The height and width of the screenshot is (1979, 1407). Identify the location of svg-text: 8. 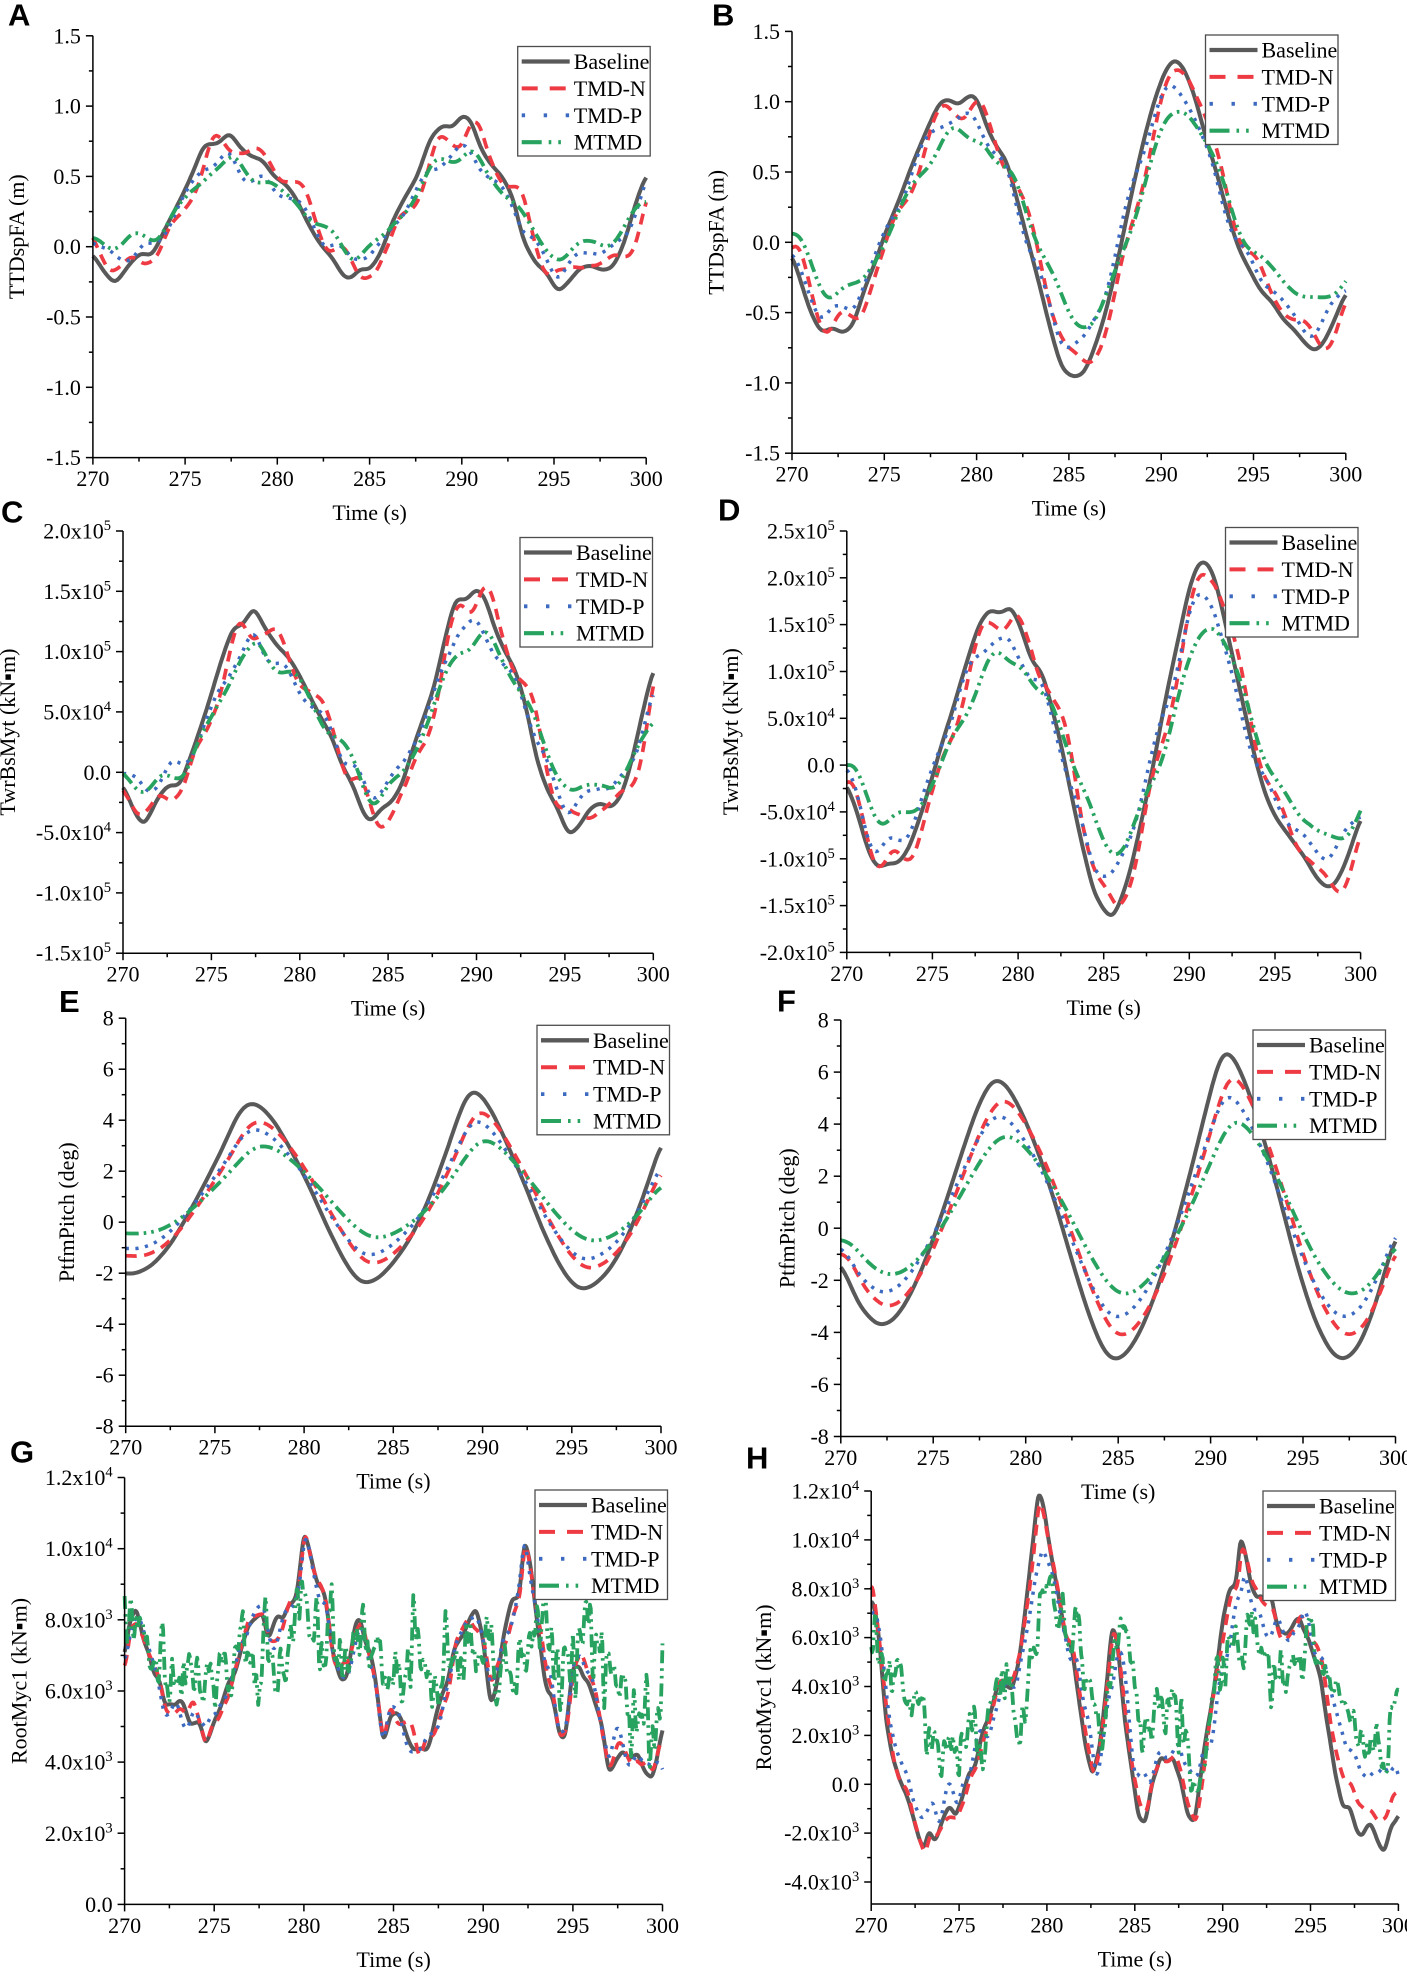
(823, 1020).